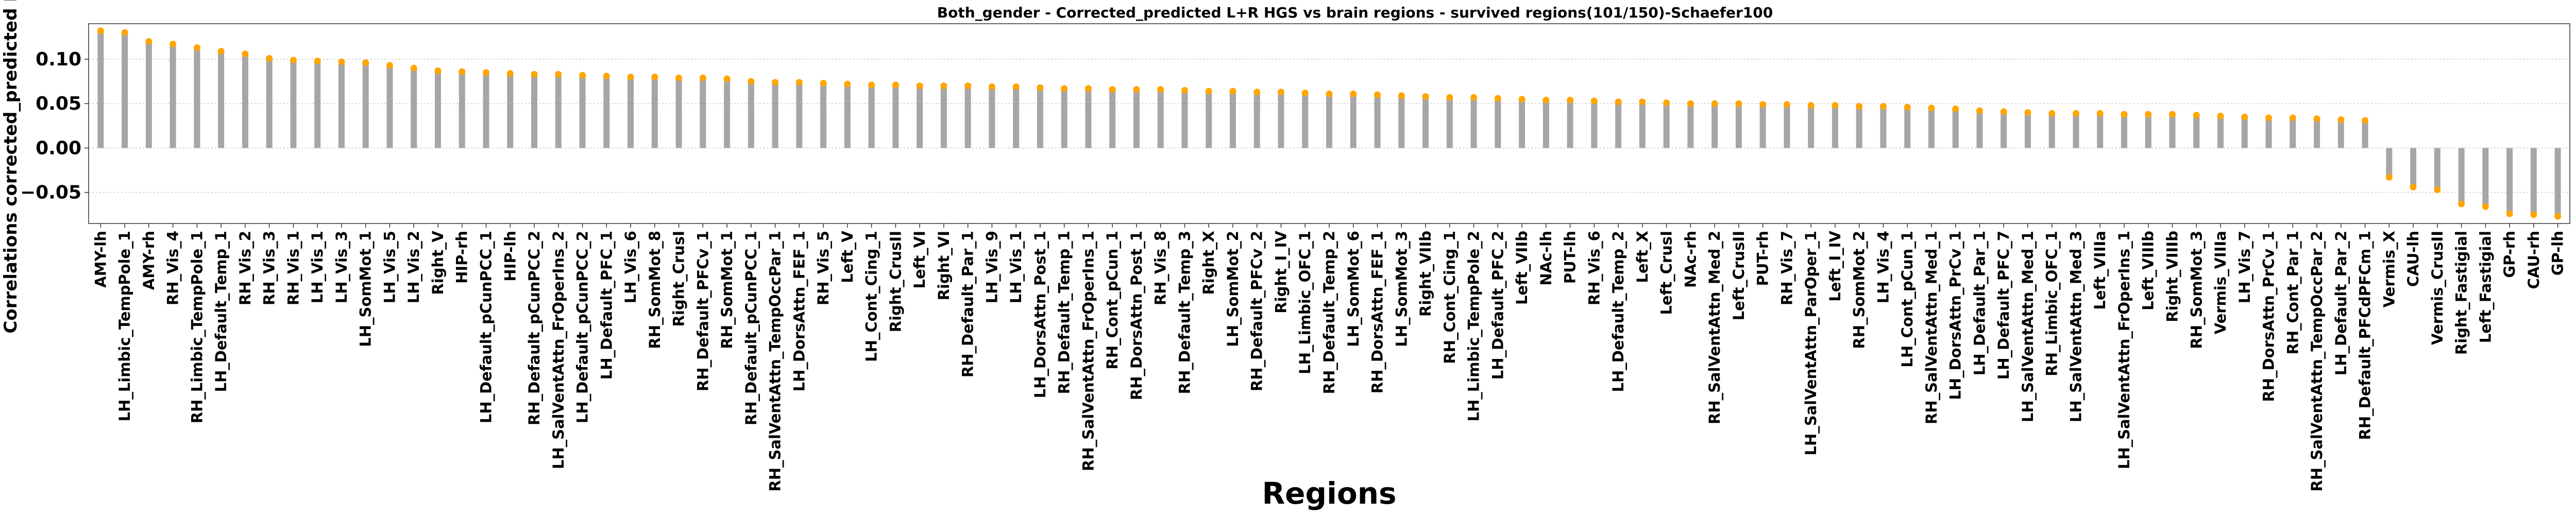 The width and height of the screenshot is (2576, 515). I want to click on y-tick-label: 0.05, so click(59, 103).